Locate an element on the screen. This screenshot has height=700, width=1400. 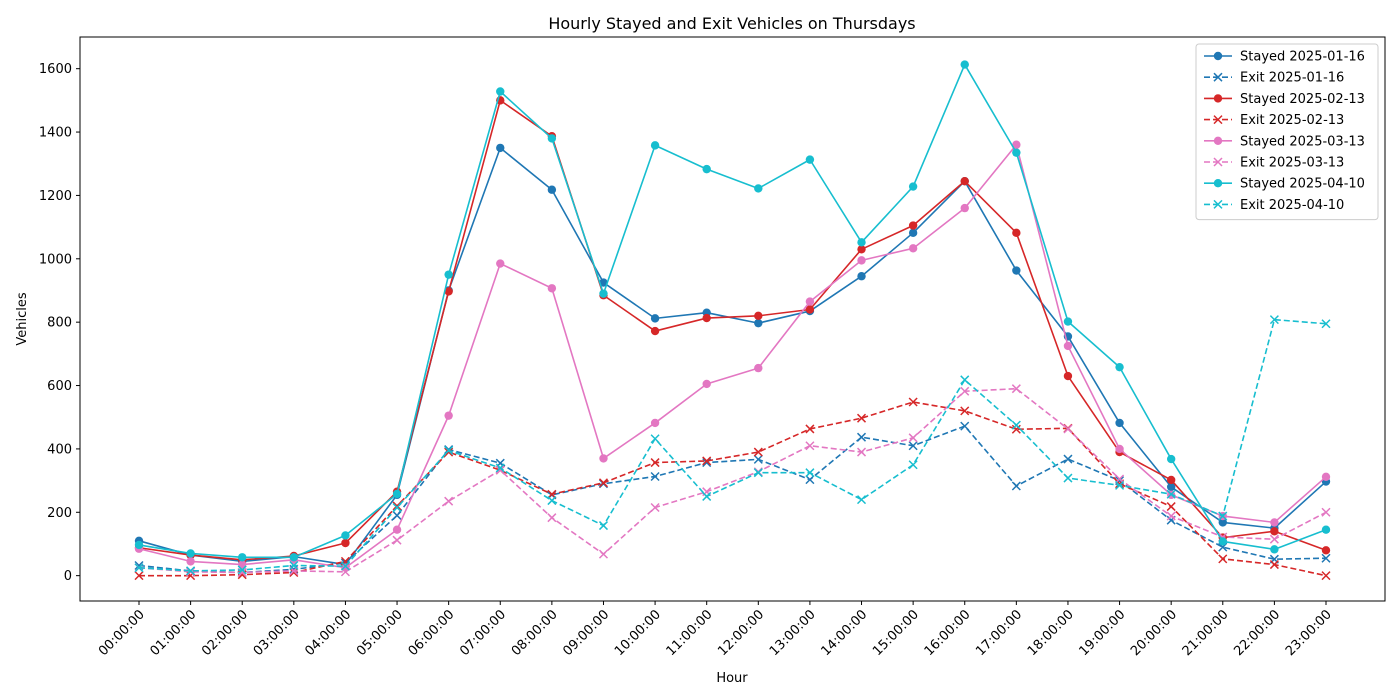
x-tick-label: 13:00:00 is located at coordinates (793, 633).